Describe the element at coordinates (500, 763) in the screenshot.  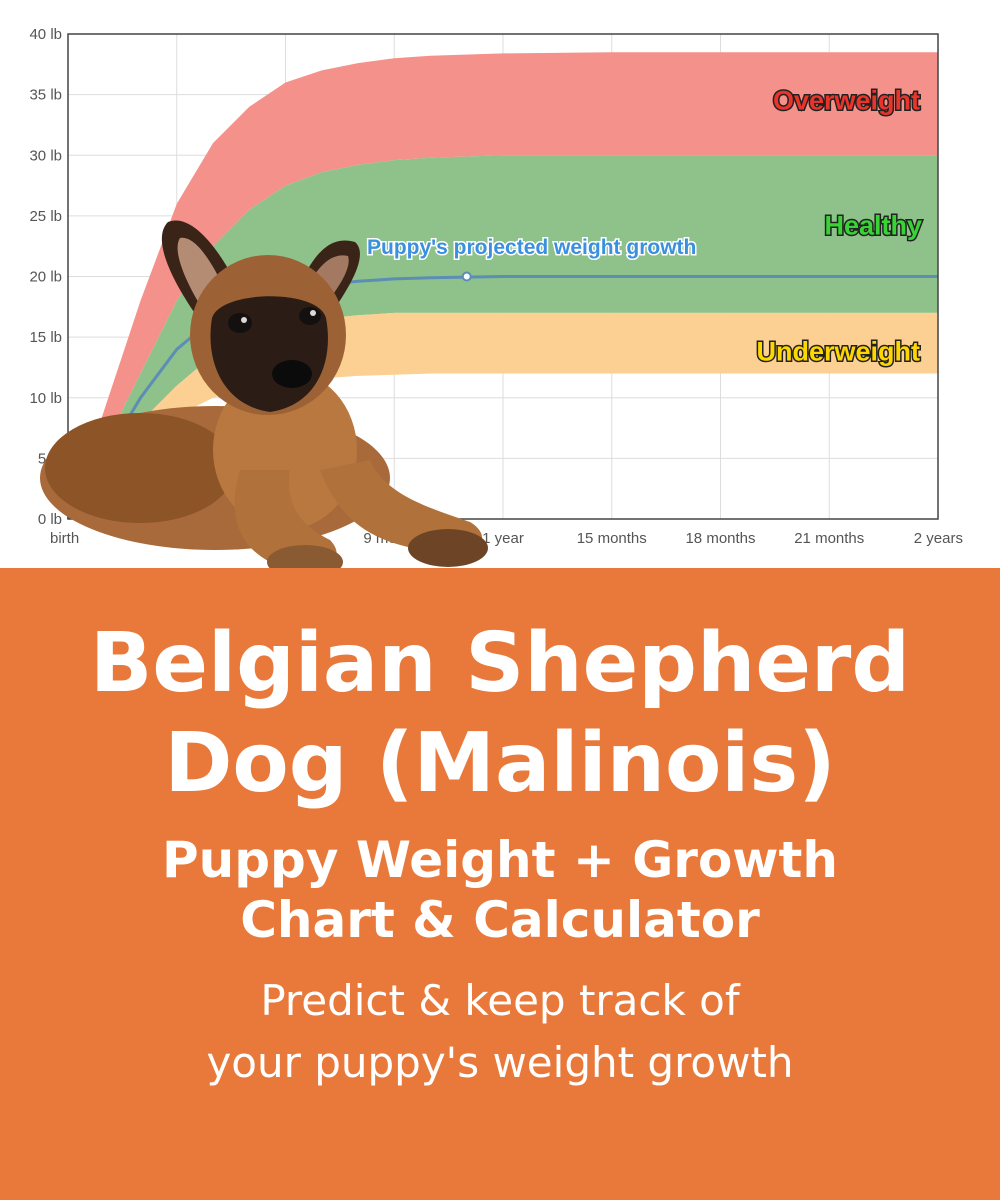
I see `title-line-2: Dog (Malinois)` at that location.